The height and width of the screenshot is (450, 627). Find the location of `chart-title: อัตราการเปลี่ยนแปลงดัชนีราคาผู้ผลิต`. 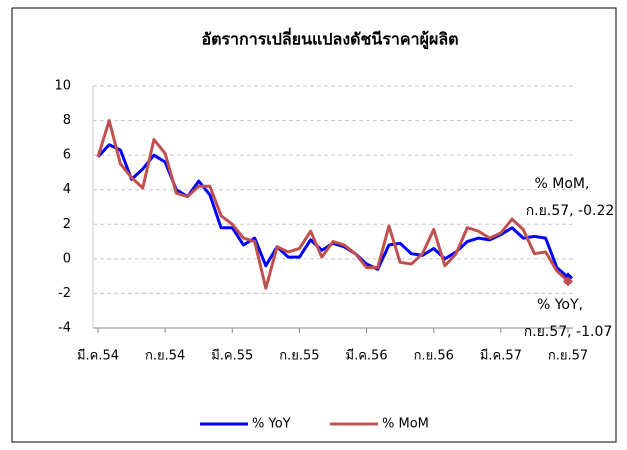

chart-title: อัตราการเปลี่ยนแปลงดัชนีราคาผู้ผลิต is located at coordinates (329, 39).